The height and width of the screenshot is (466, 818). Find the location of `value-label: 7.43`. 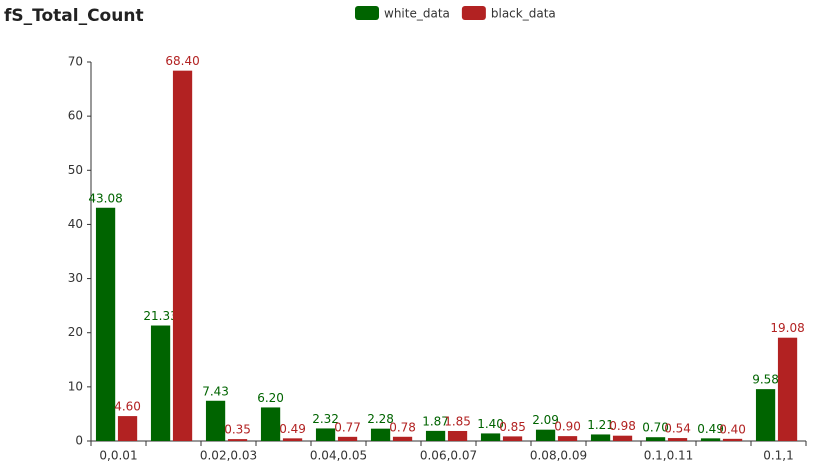

value-label: 7.43 is located at coordinates (215, 391).